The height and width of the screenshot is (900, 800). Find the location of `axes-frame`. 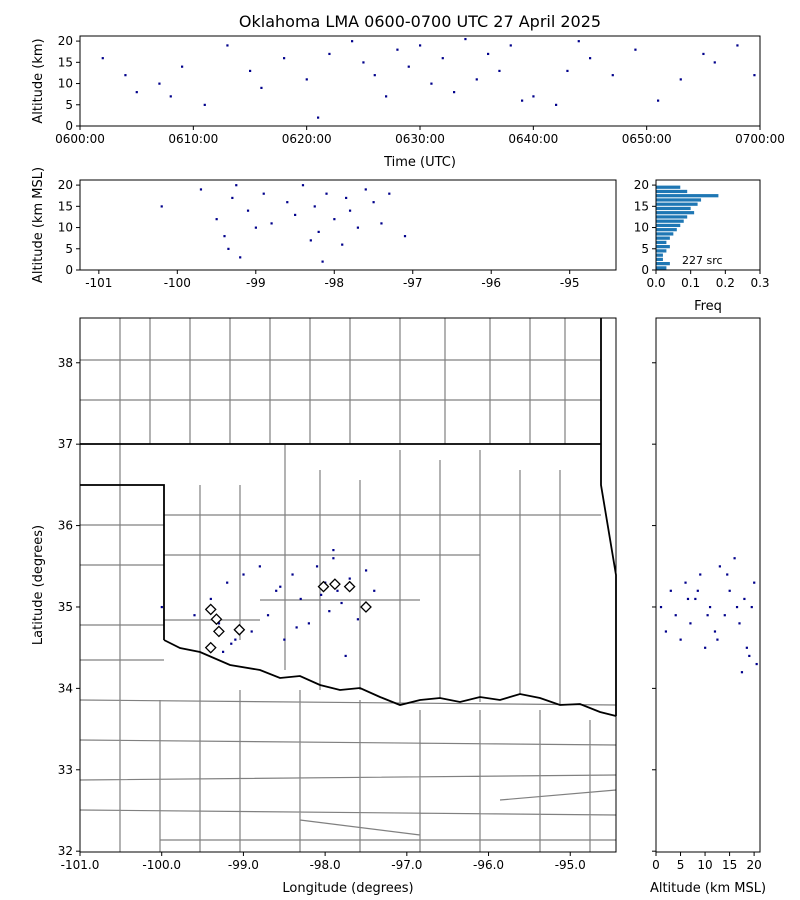

axes-frame is located at coordinates (420, 81).